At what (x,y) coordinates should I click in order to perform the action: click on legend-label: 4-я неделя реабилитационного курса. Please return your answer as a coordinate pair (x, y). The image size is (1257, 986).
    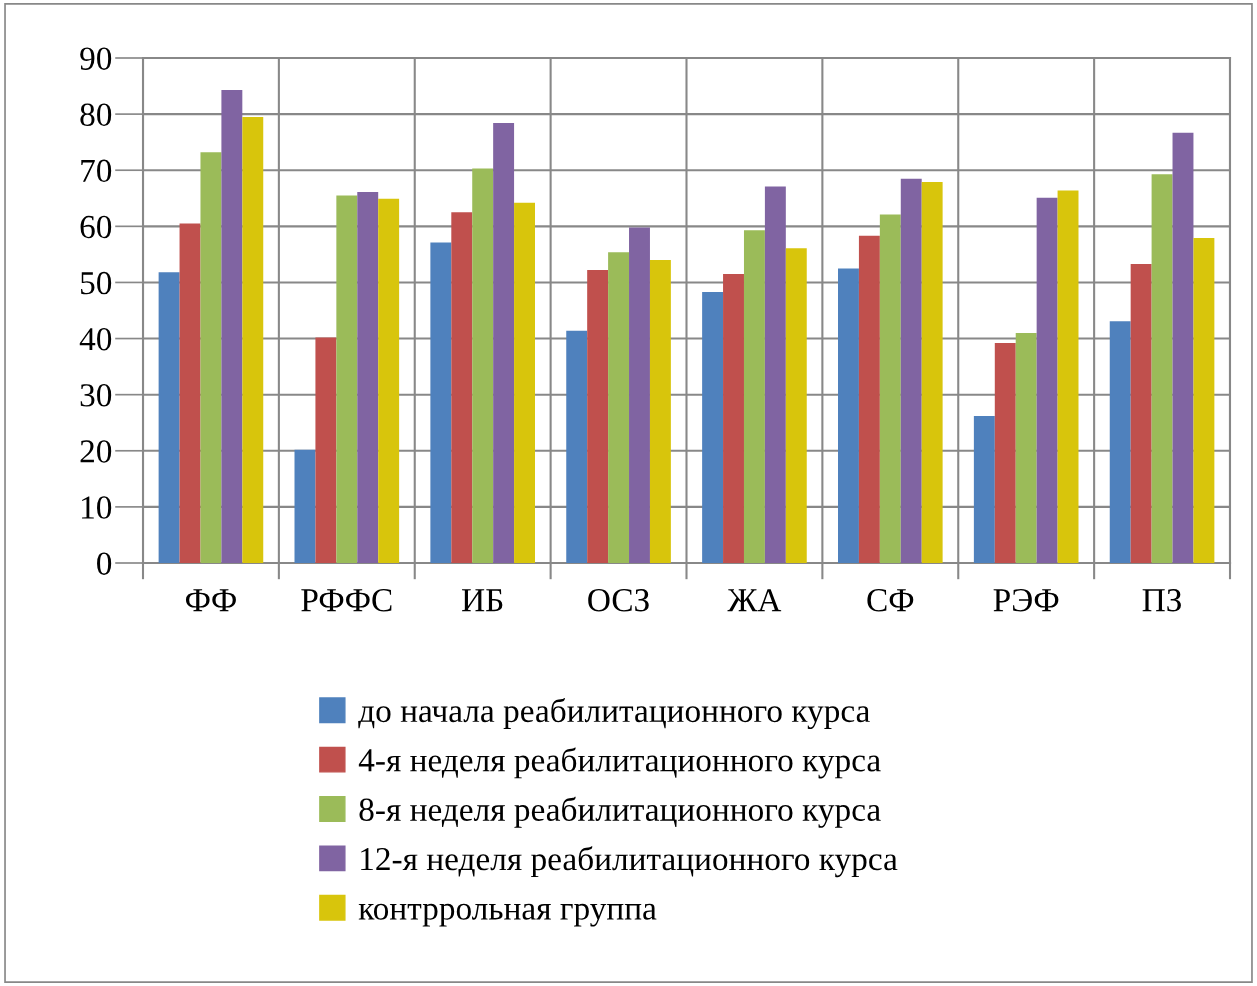
    Looking at the image, I should click on (619, 763).